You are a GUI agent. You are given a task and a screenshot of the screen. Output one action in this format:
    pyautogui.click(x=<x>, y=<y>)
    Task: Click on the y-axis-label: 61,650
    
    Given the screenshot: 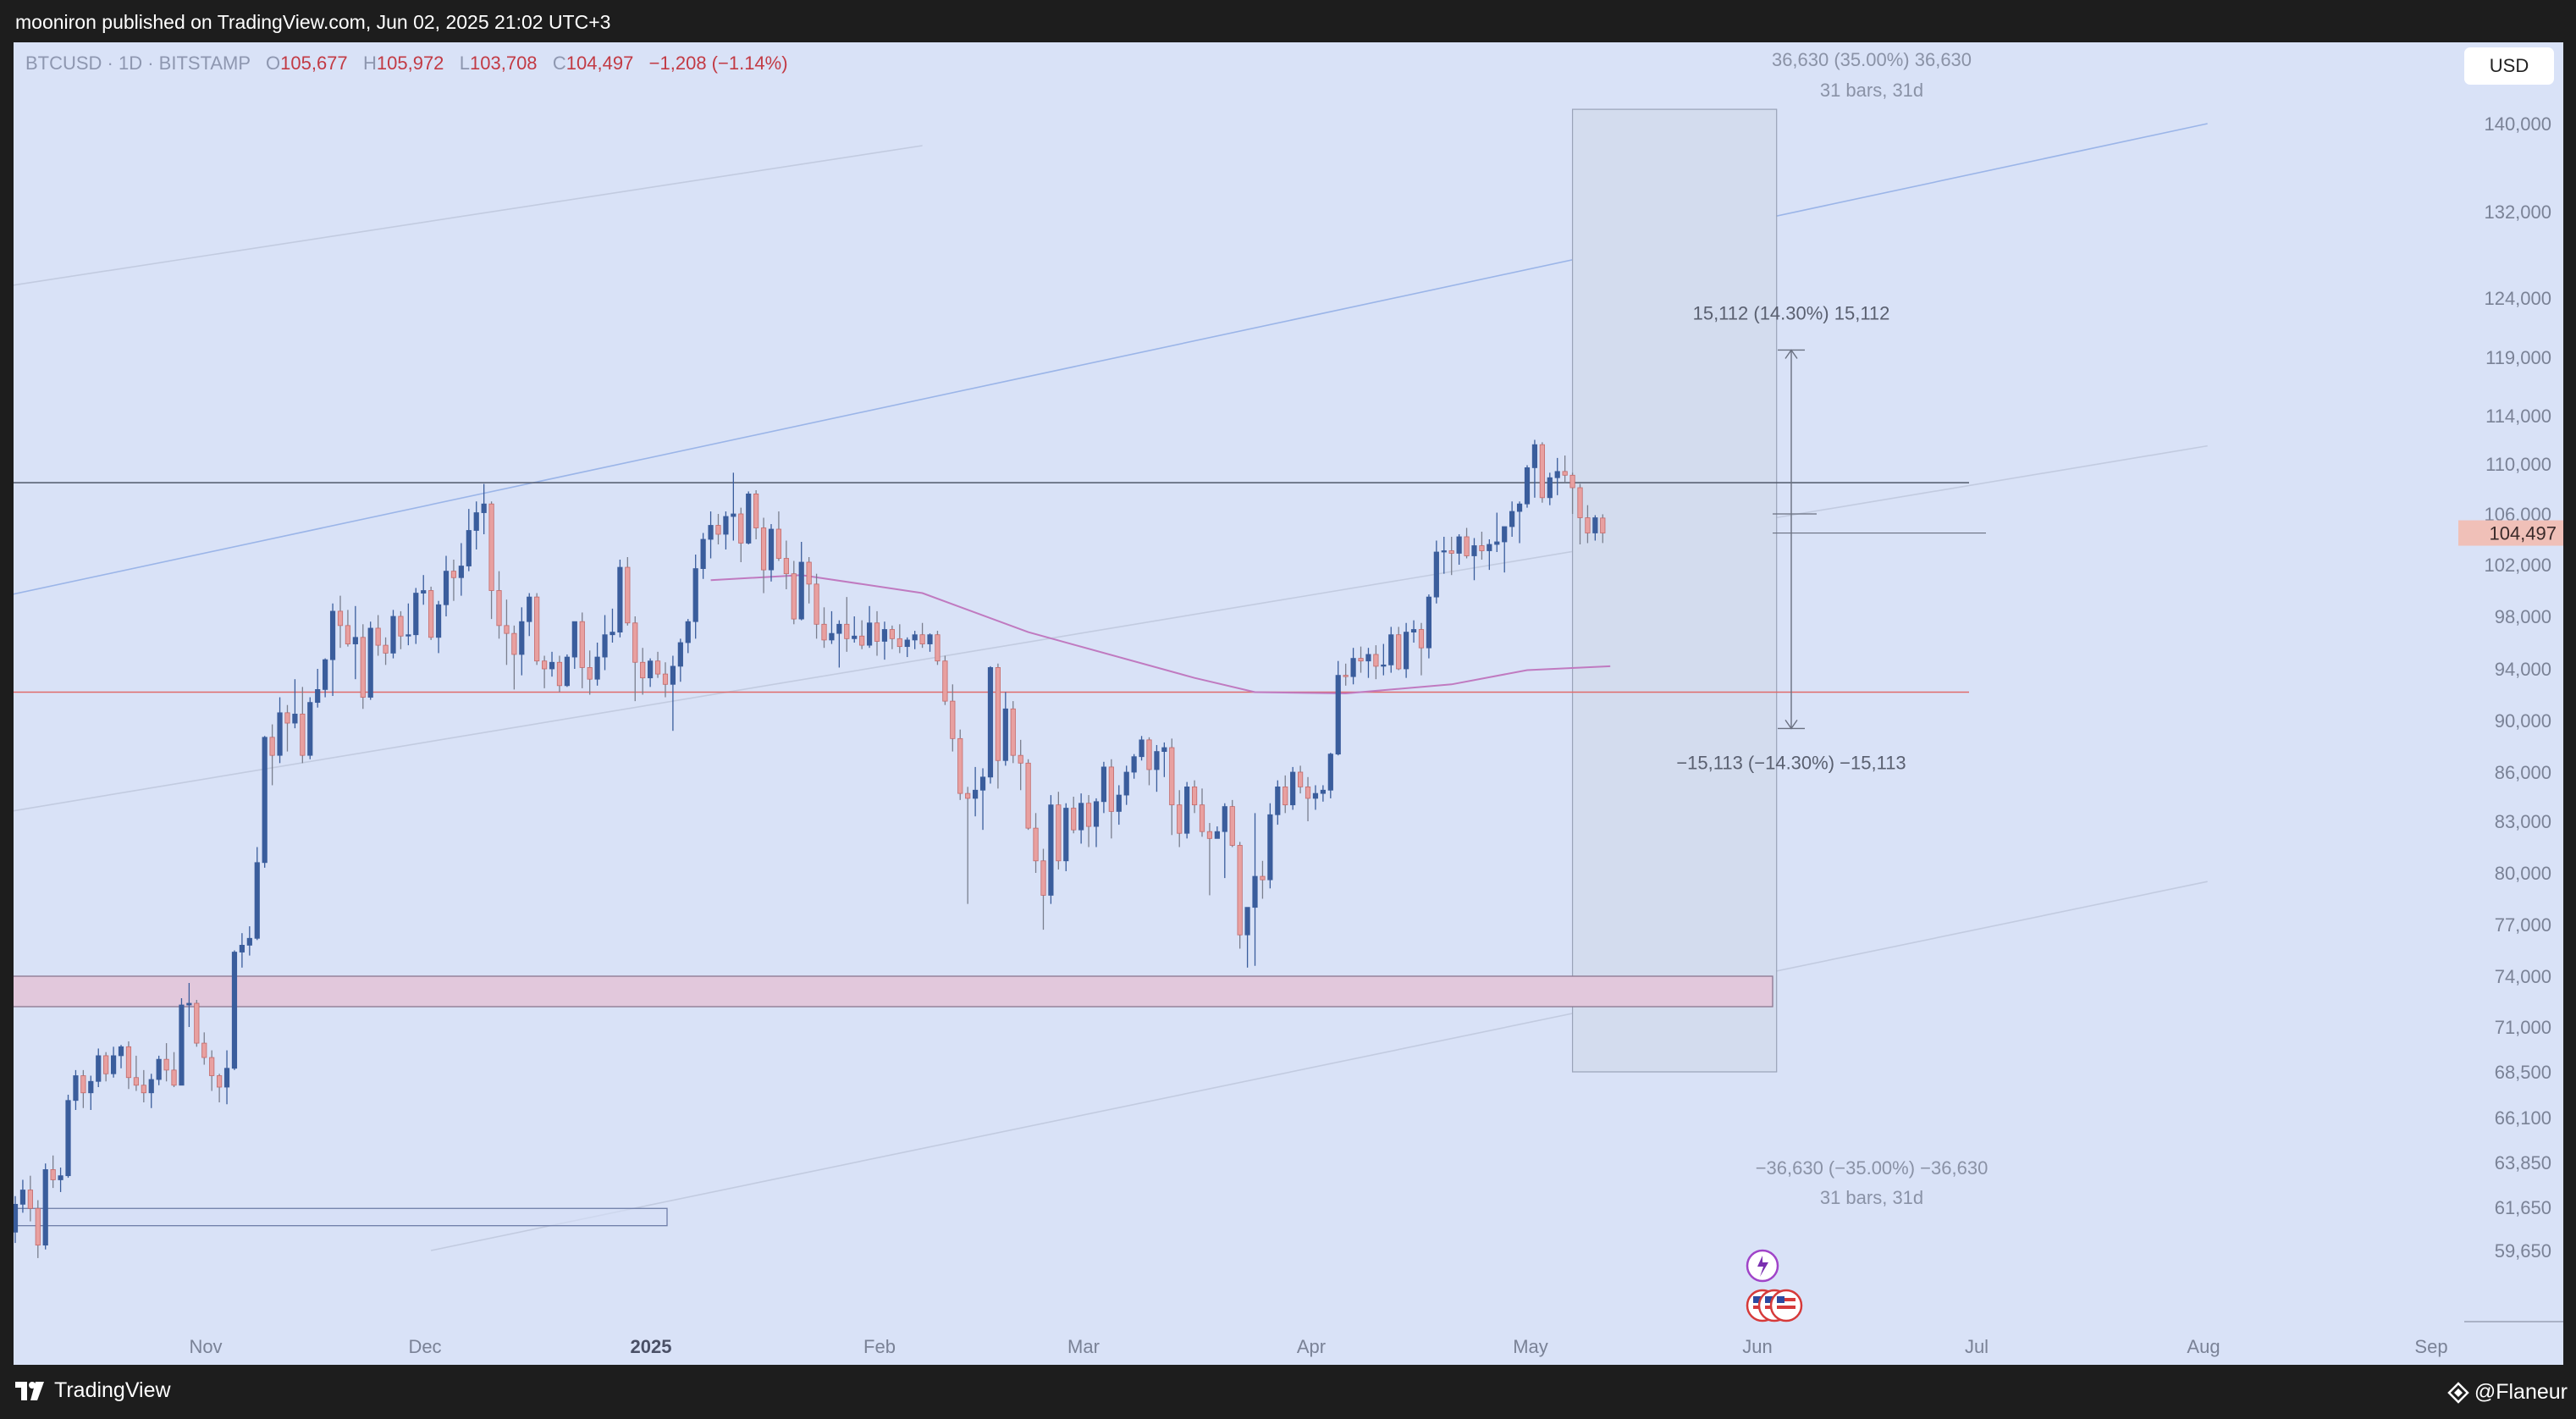 What is the action you would take?
    pyautogui.click(x=2523, y=1207)
    